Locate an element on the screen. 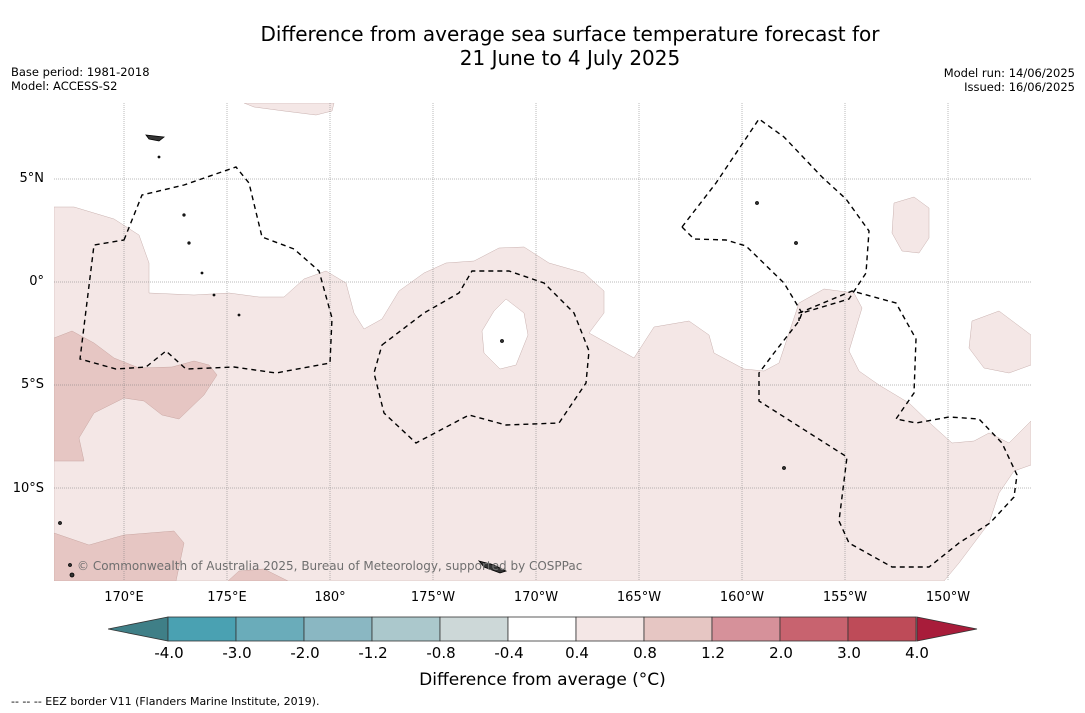 The image size is (1085, 713). colorbar-tick: 3.0 is located at coordinates (849, 653).